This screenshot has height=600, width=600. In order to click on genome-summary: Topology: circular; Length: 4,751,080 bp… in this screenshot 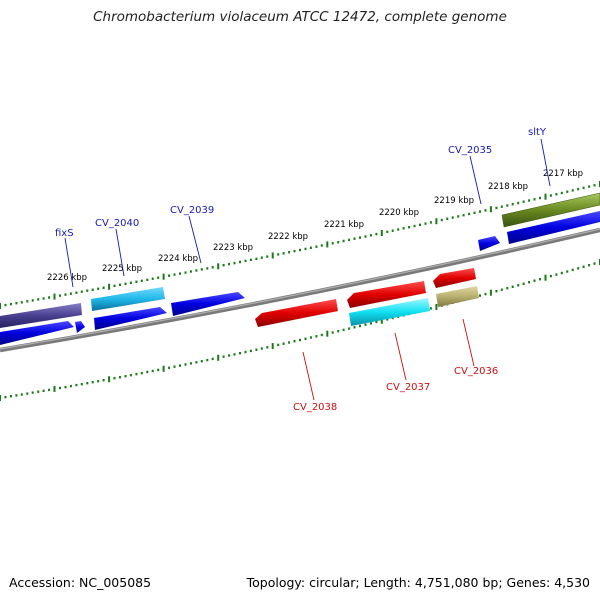, I will do `click(418, 582)`.